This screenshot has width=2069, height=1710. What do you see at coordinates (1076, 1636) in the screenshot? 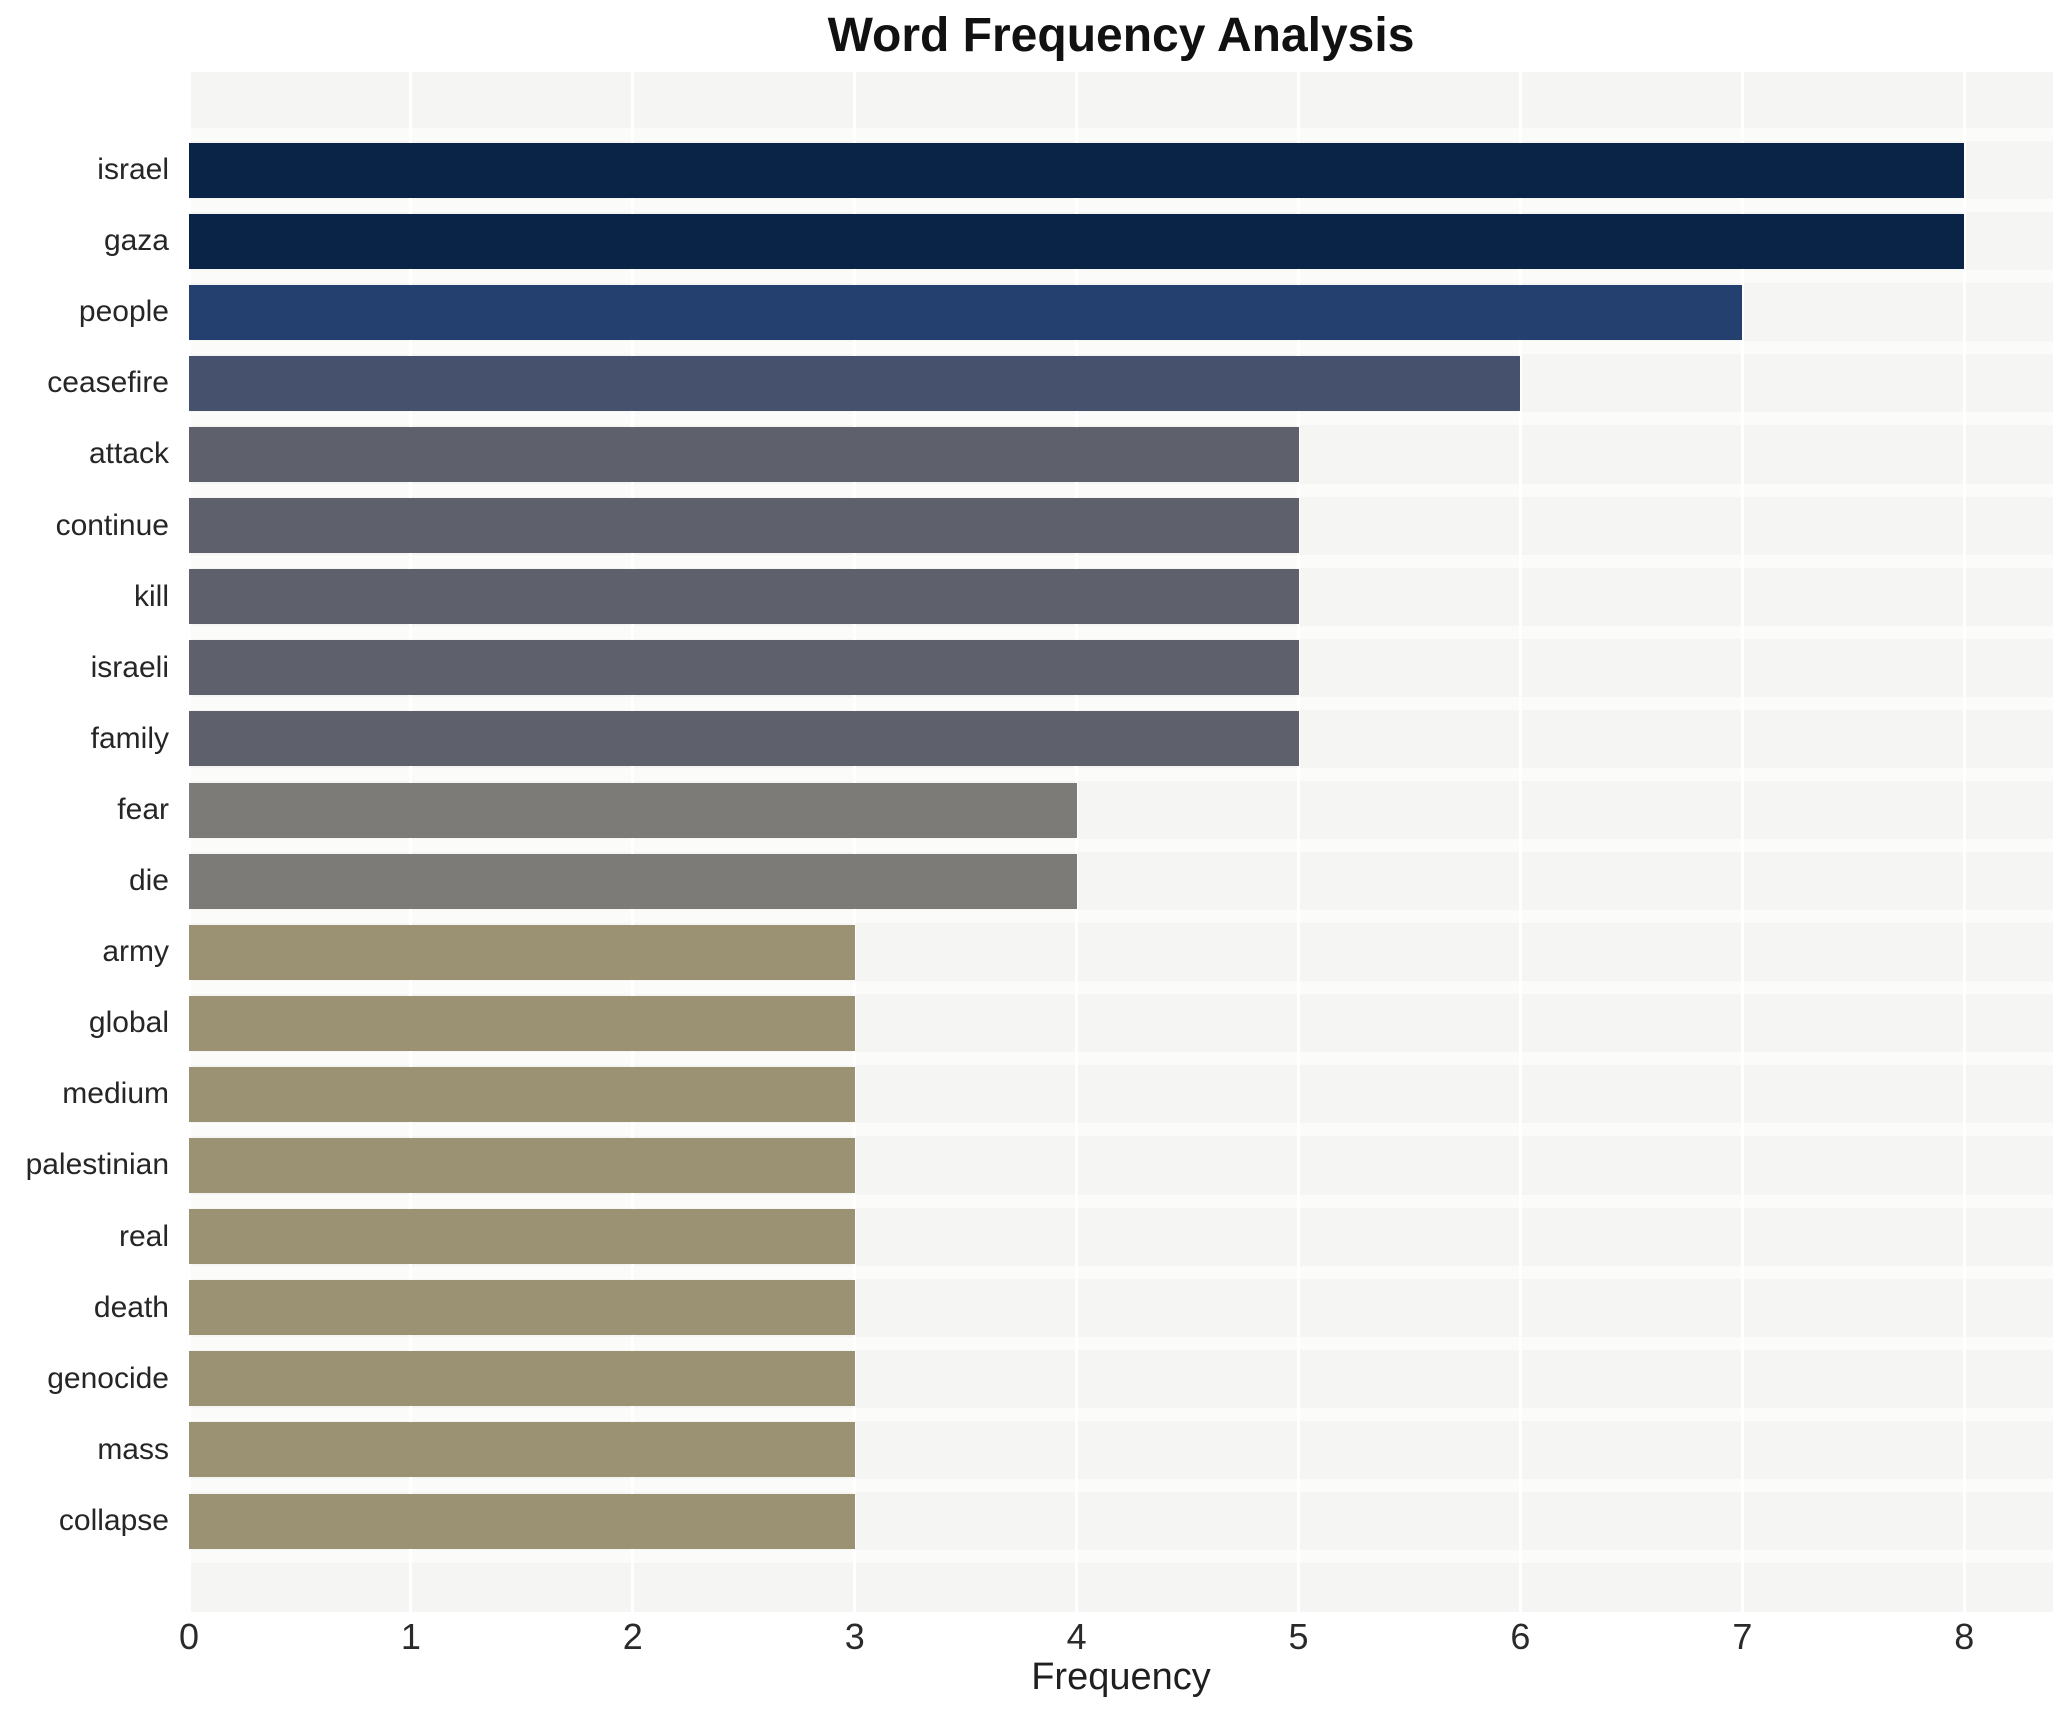
I see `x-tick-4: 4` at bounding box center [1076, 1636].